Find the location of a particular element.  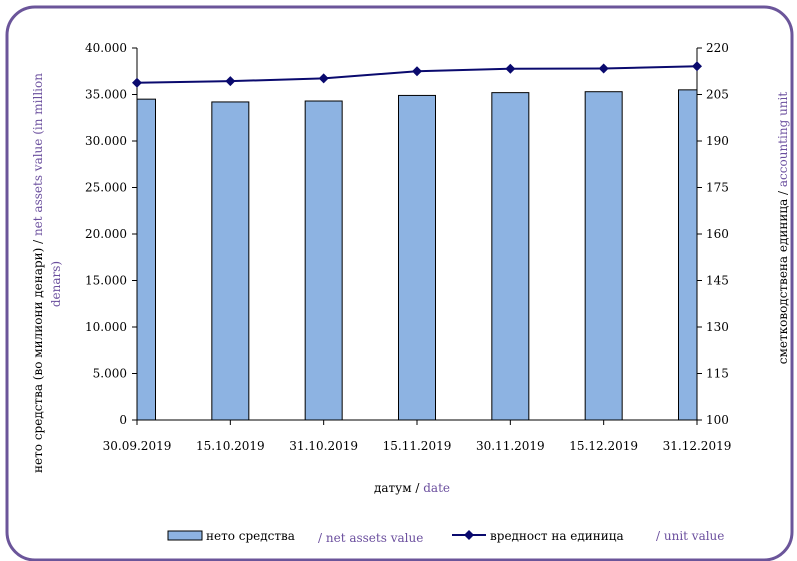

right-tick-label: 100 is located at coordinates (717, 420).